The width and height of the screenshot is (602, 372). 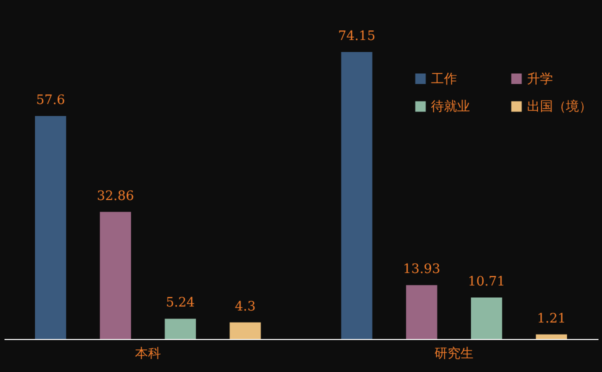 What do you see at coordinates (487, 282) in the screenshot?
I see `data-label: 10.71` at bounding box center [487, 282].